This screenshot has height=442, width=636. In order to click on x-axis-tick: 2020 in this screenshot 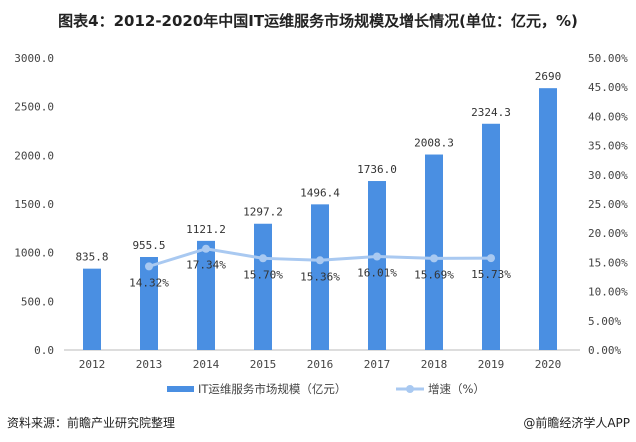, I will do `click(548, 364)`.